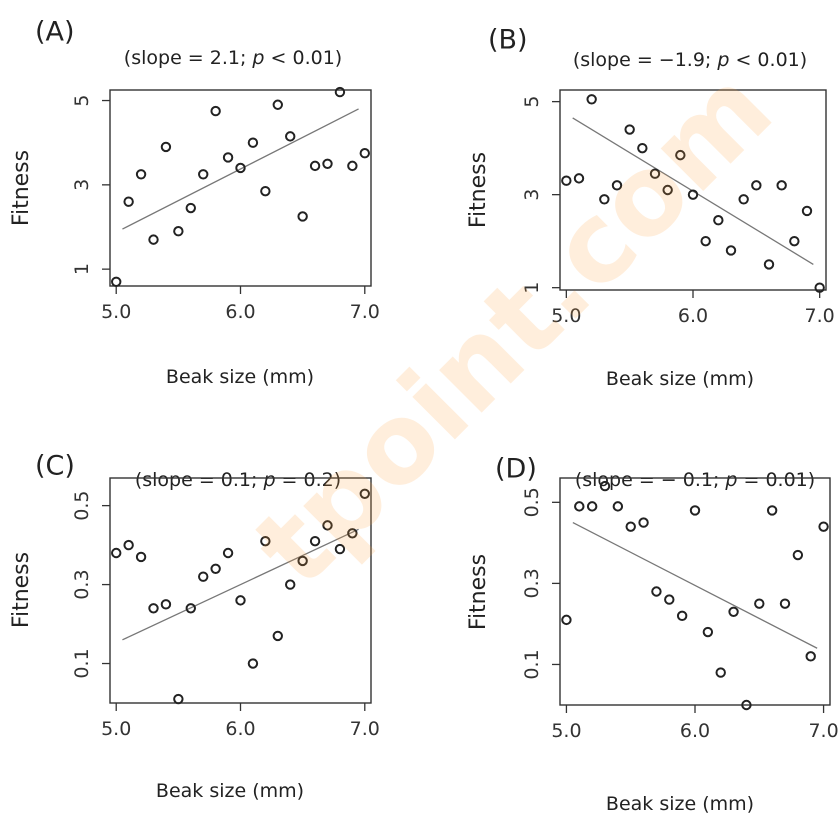 Image resolution: width=840 pixels, height=819 pixels. Describe the element at coordinates (516, 469) in the screenshot. I see `panel-label: (D)` at that location.